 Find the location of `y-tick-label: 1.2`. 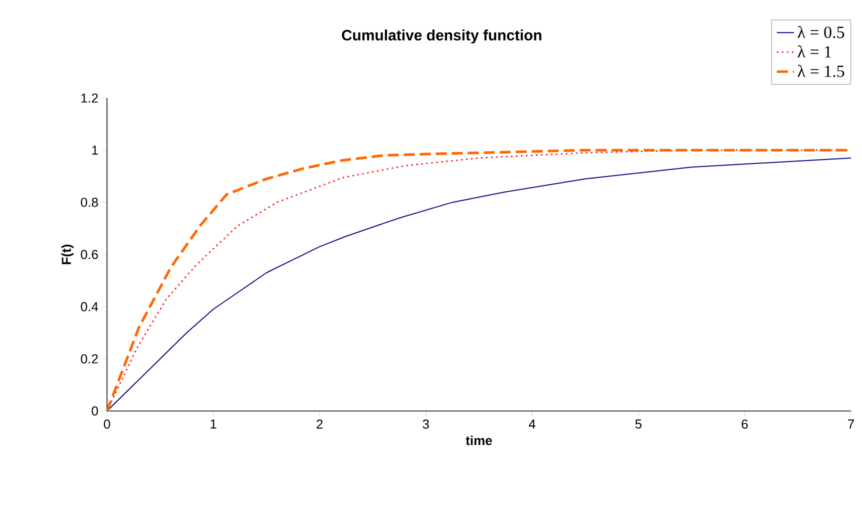

y-tick-label: 1.2 is located at coordinates (89, 98).